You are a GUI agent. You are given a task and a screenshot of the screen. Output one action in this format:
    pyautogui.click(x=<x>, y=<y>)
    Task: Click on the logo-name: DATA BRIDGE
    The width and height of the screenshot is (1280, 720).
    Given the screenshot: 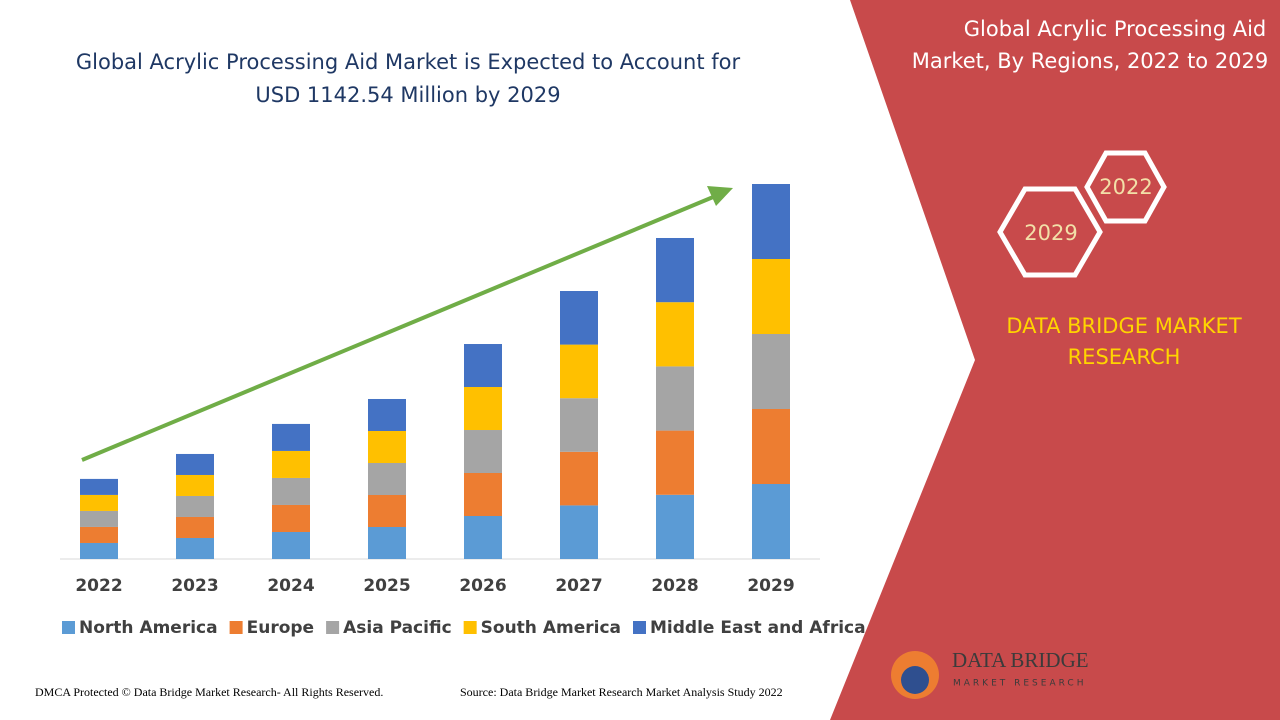 What is the action you would take?
    pyautogui.click(x=1020, y=660)
    